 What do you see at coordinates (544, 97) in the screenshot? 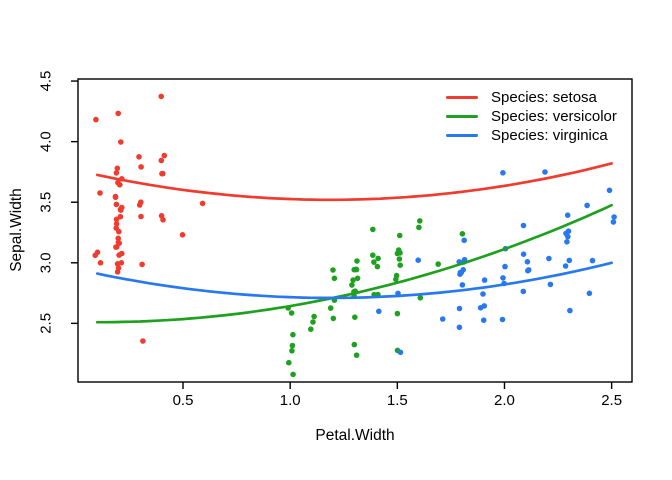
I see `legend-label-setosa: Species: setosa` at bounding box center [544, 97].